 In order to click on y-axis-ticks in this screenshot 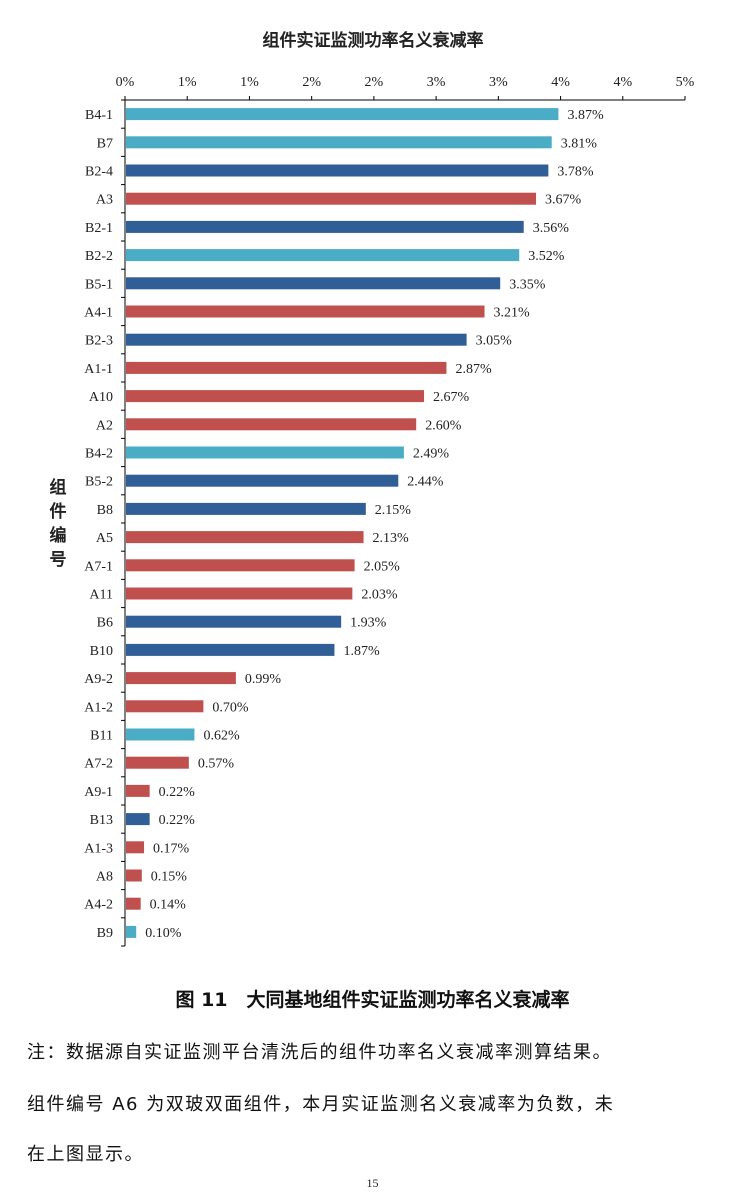, I will do `click(123, 523)`.